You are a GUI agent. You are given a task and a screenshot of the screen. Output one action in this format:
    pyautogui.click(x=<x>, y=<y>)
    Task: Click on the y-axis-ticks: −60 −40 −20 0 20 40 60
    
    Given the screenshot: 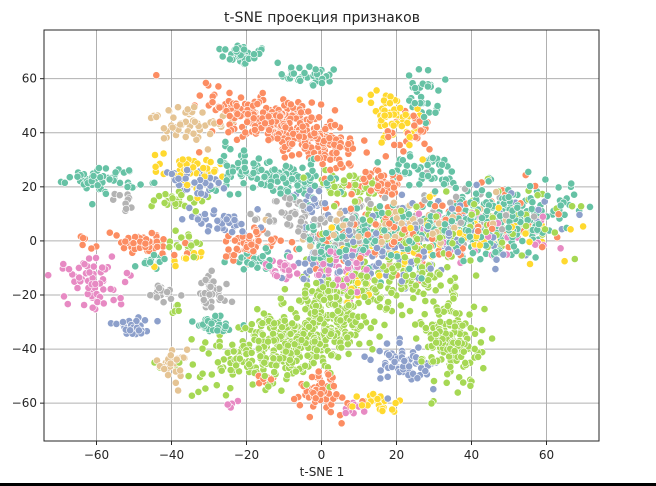 What is the action you would take?
    pyautogui.click(x=28, y=241)
    